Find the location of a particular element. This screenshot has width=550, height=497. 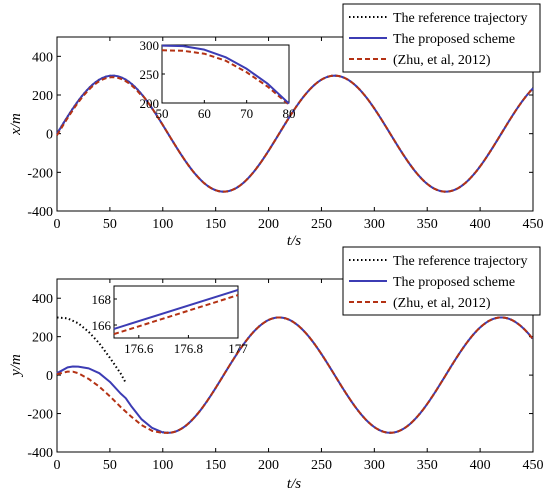

inset-x-tick-label: 70 is located at coordinates (246, 113).